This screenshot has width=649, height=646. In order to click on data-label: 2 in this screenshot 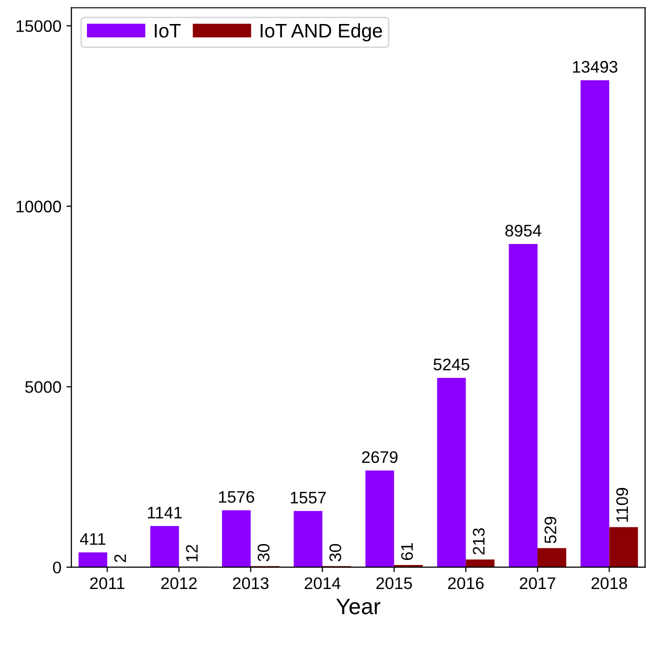, I will do `click(120, 558)`.